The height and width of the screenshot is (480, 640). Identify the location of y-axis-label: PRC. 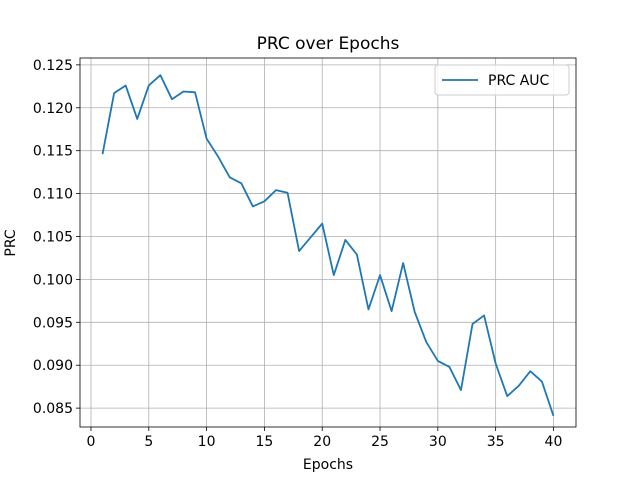
(11, 242).